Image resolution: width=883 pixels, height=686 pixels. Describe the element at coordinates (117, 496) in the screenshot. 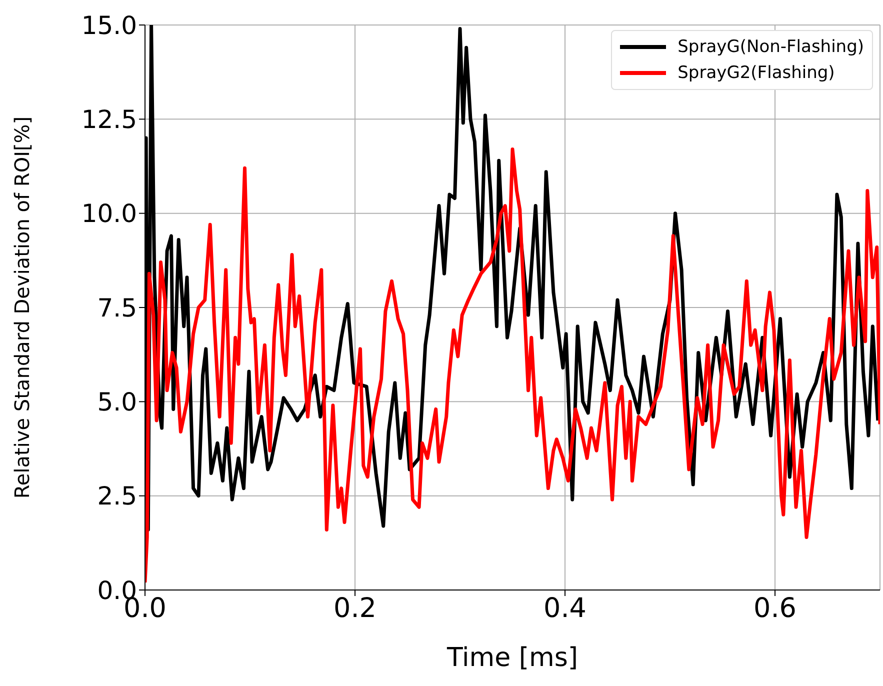

I see `y-tick-label: 2.5` at that location.